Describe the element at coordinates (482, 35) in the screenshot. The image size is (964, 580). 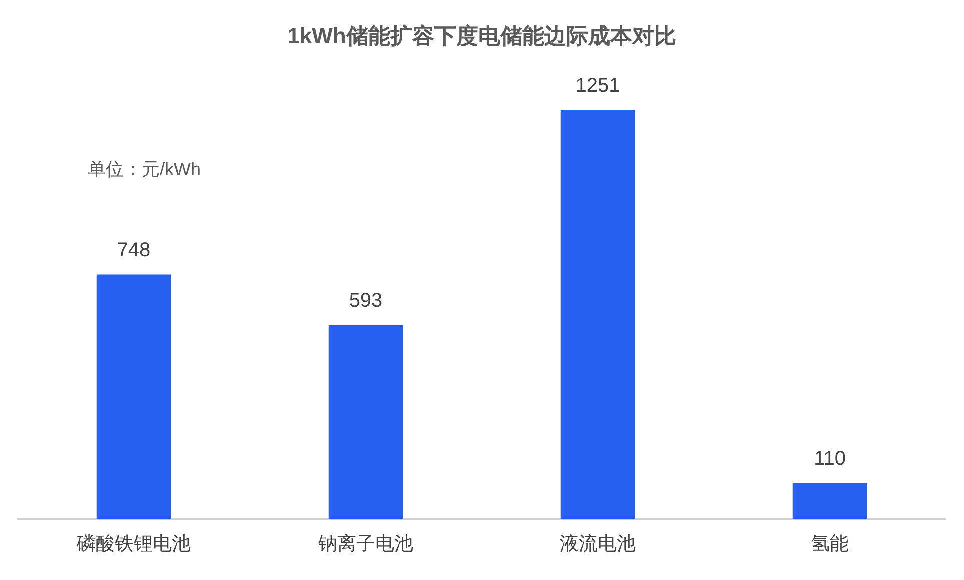
I see `chart-title: 1kWh储能扩容下度电储能边际成本对比` at that location.